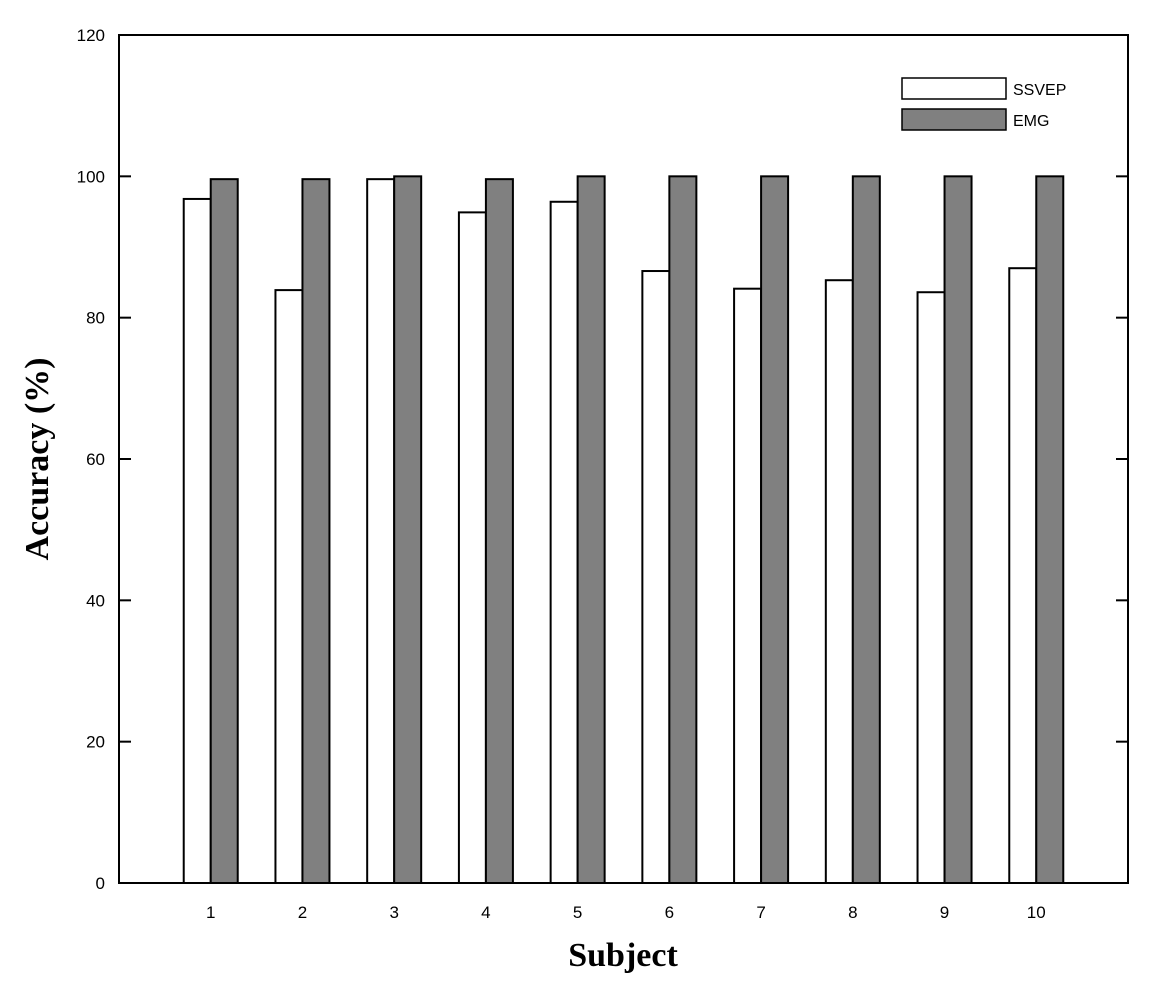 This screenshot has height=984, width=1164. What do you see at coordinates (210, 912) in the screenshot?
I see `x-tick-label: 1` at bounding box center [210, 912].